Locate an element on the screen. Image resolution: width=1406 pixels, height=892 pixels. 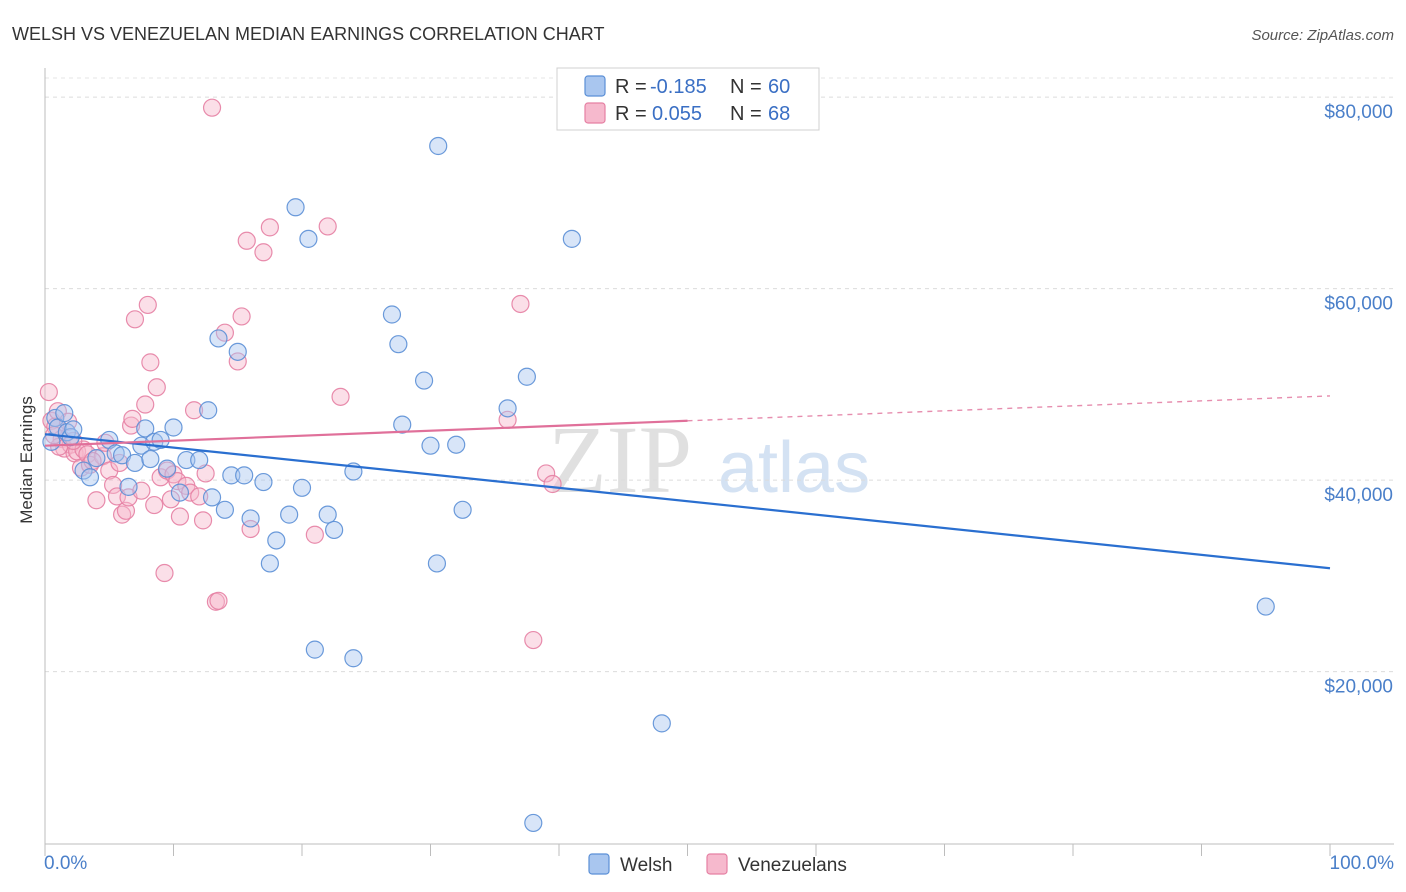
legend-welsh-n-label: N = is located at coordinates (746, 87).